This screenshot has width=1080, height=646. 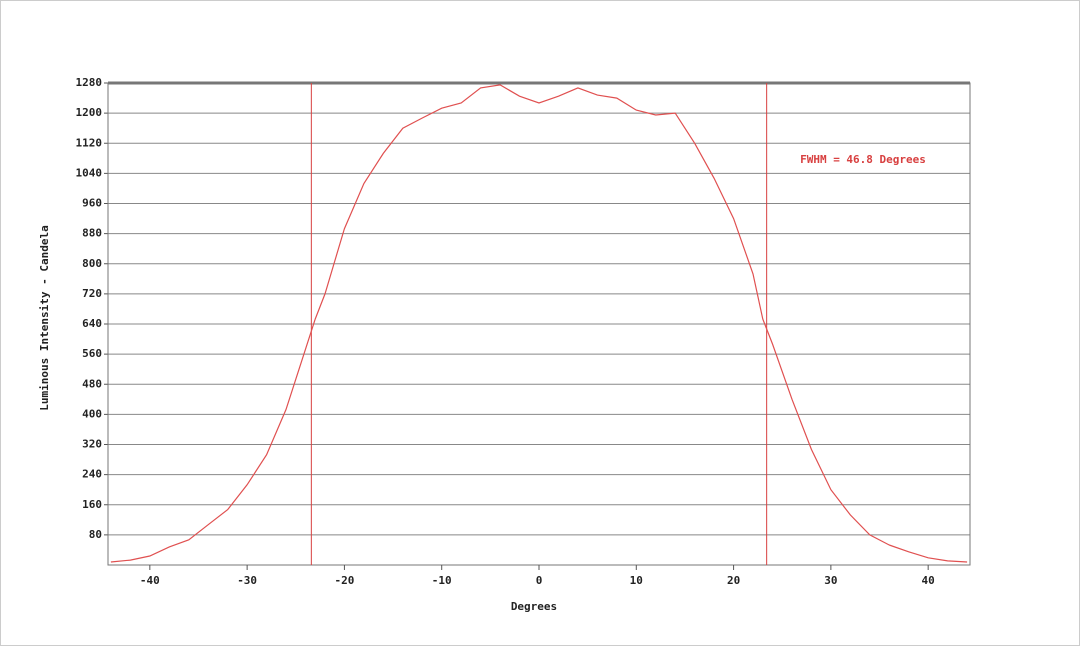 I want to click on annotation: FWHM = 46.8 Degrees, so click(x=863, y=159).